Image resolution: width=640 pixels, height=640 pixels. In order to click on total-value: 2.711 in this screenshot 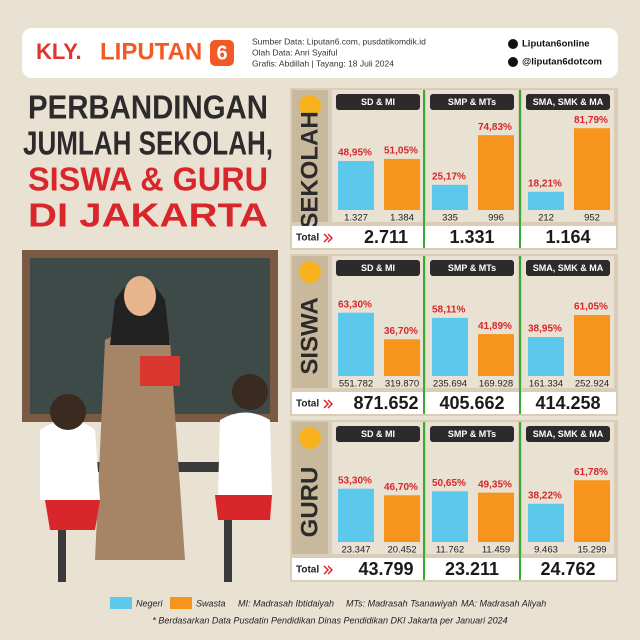, I will do `click(386, 237)`.